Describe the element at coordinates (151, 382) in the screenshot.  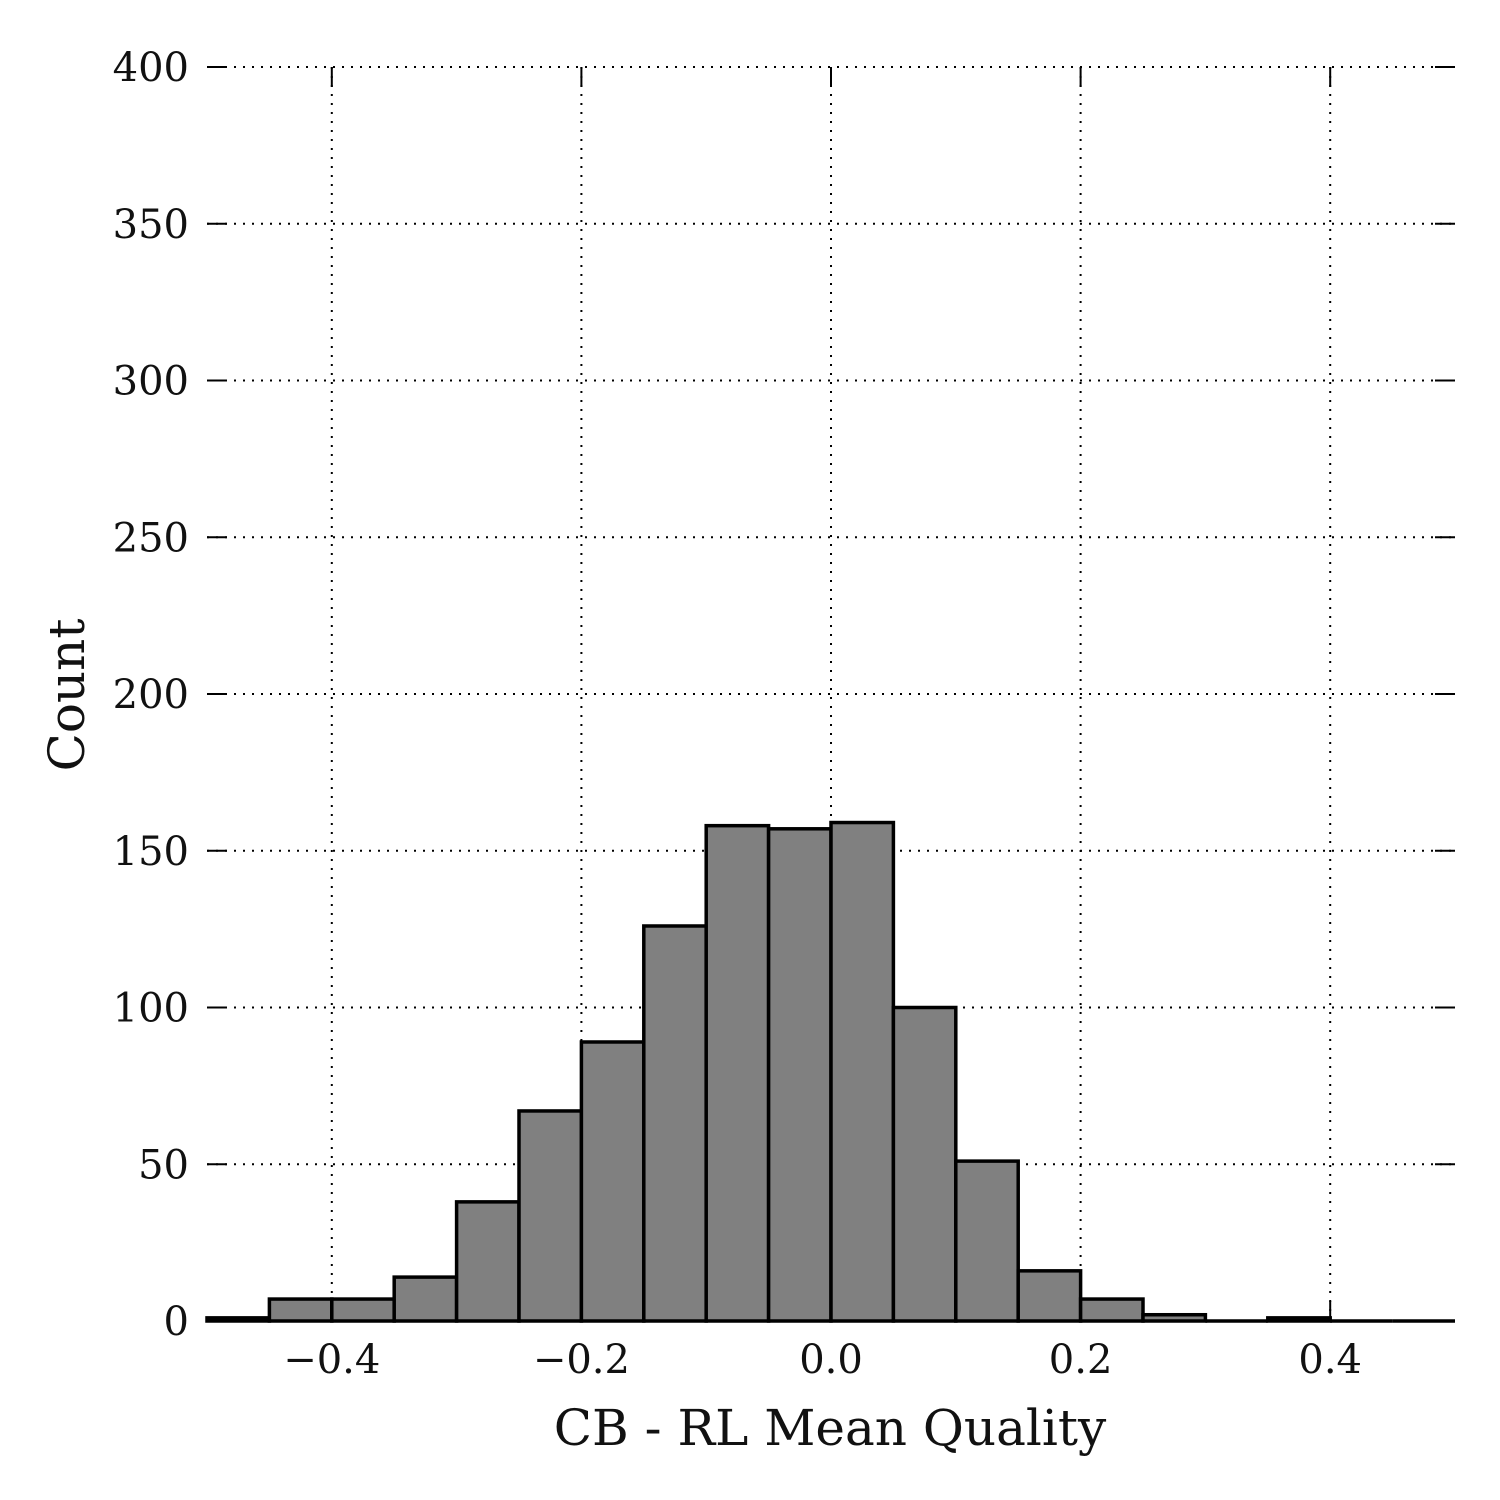
I see `y-tick-label: 300` at that location.